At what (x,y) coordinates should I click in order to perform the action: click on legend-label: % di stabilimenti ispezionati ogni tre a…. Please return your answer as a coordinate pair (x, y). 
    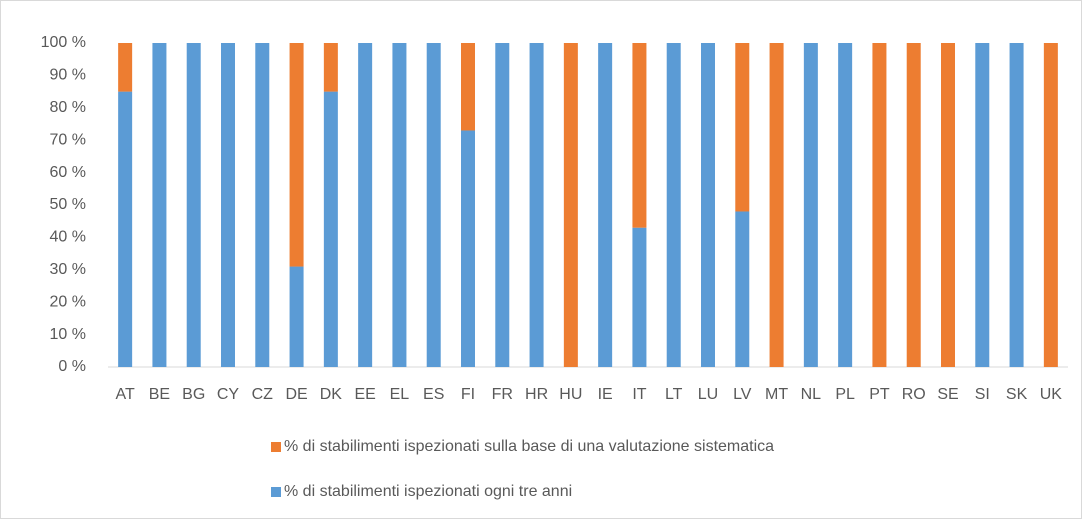
    Looking at the image, I should click on (428, 491).